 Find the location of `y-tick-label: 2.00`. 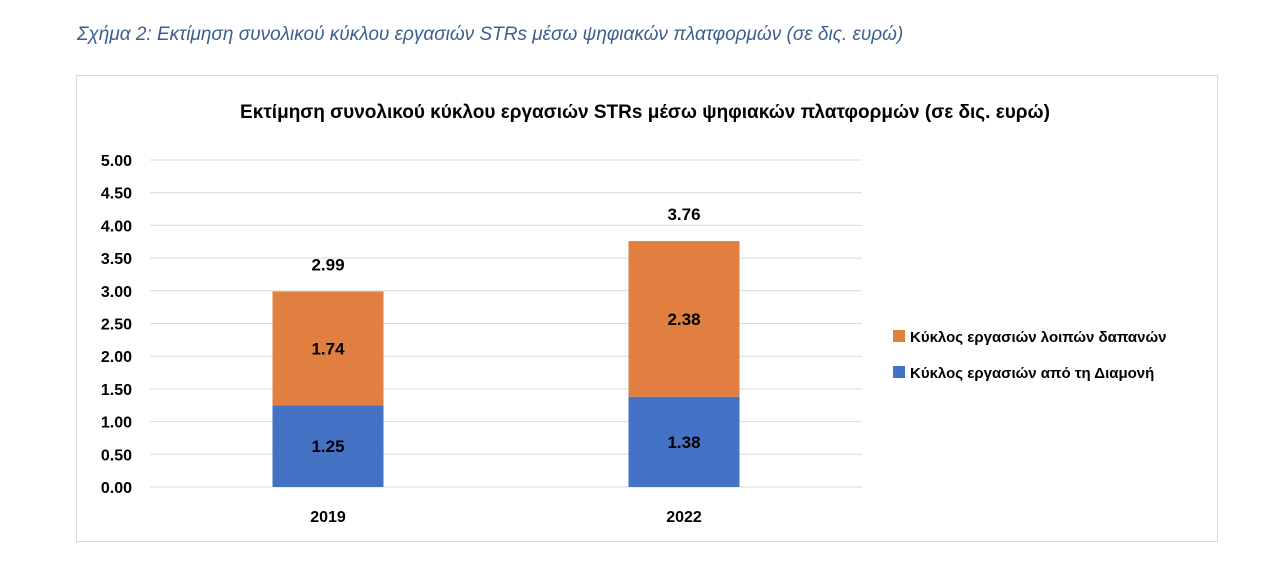

y-tick-label: 2.00 is located at coordinates (116, 357).